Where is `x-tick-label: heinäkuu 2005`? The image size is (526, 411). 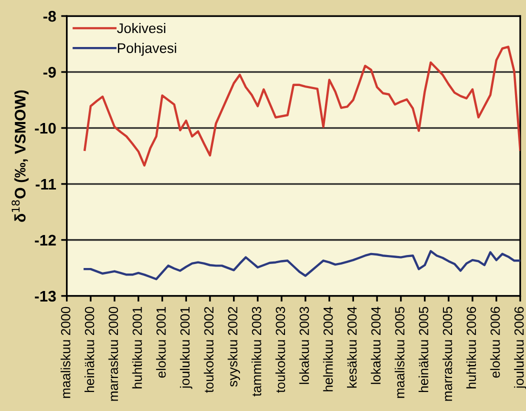
x-tick-label: heinäkuu 2005 is located at coordinates (423, 349).